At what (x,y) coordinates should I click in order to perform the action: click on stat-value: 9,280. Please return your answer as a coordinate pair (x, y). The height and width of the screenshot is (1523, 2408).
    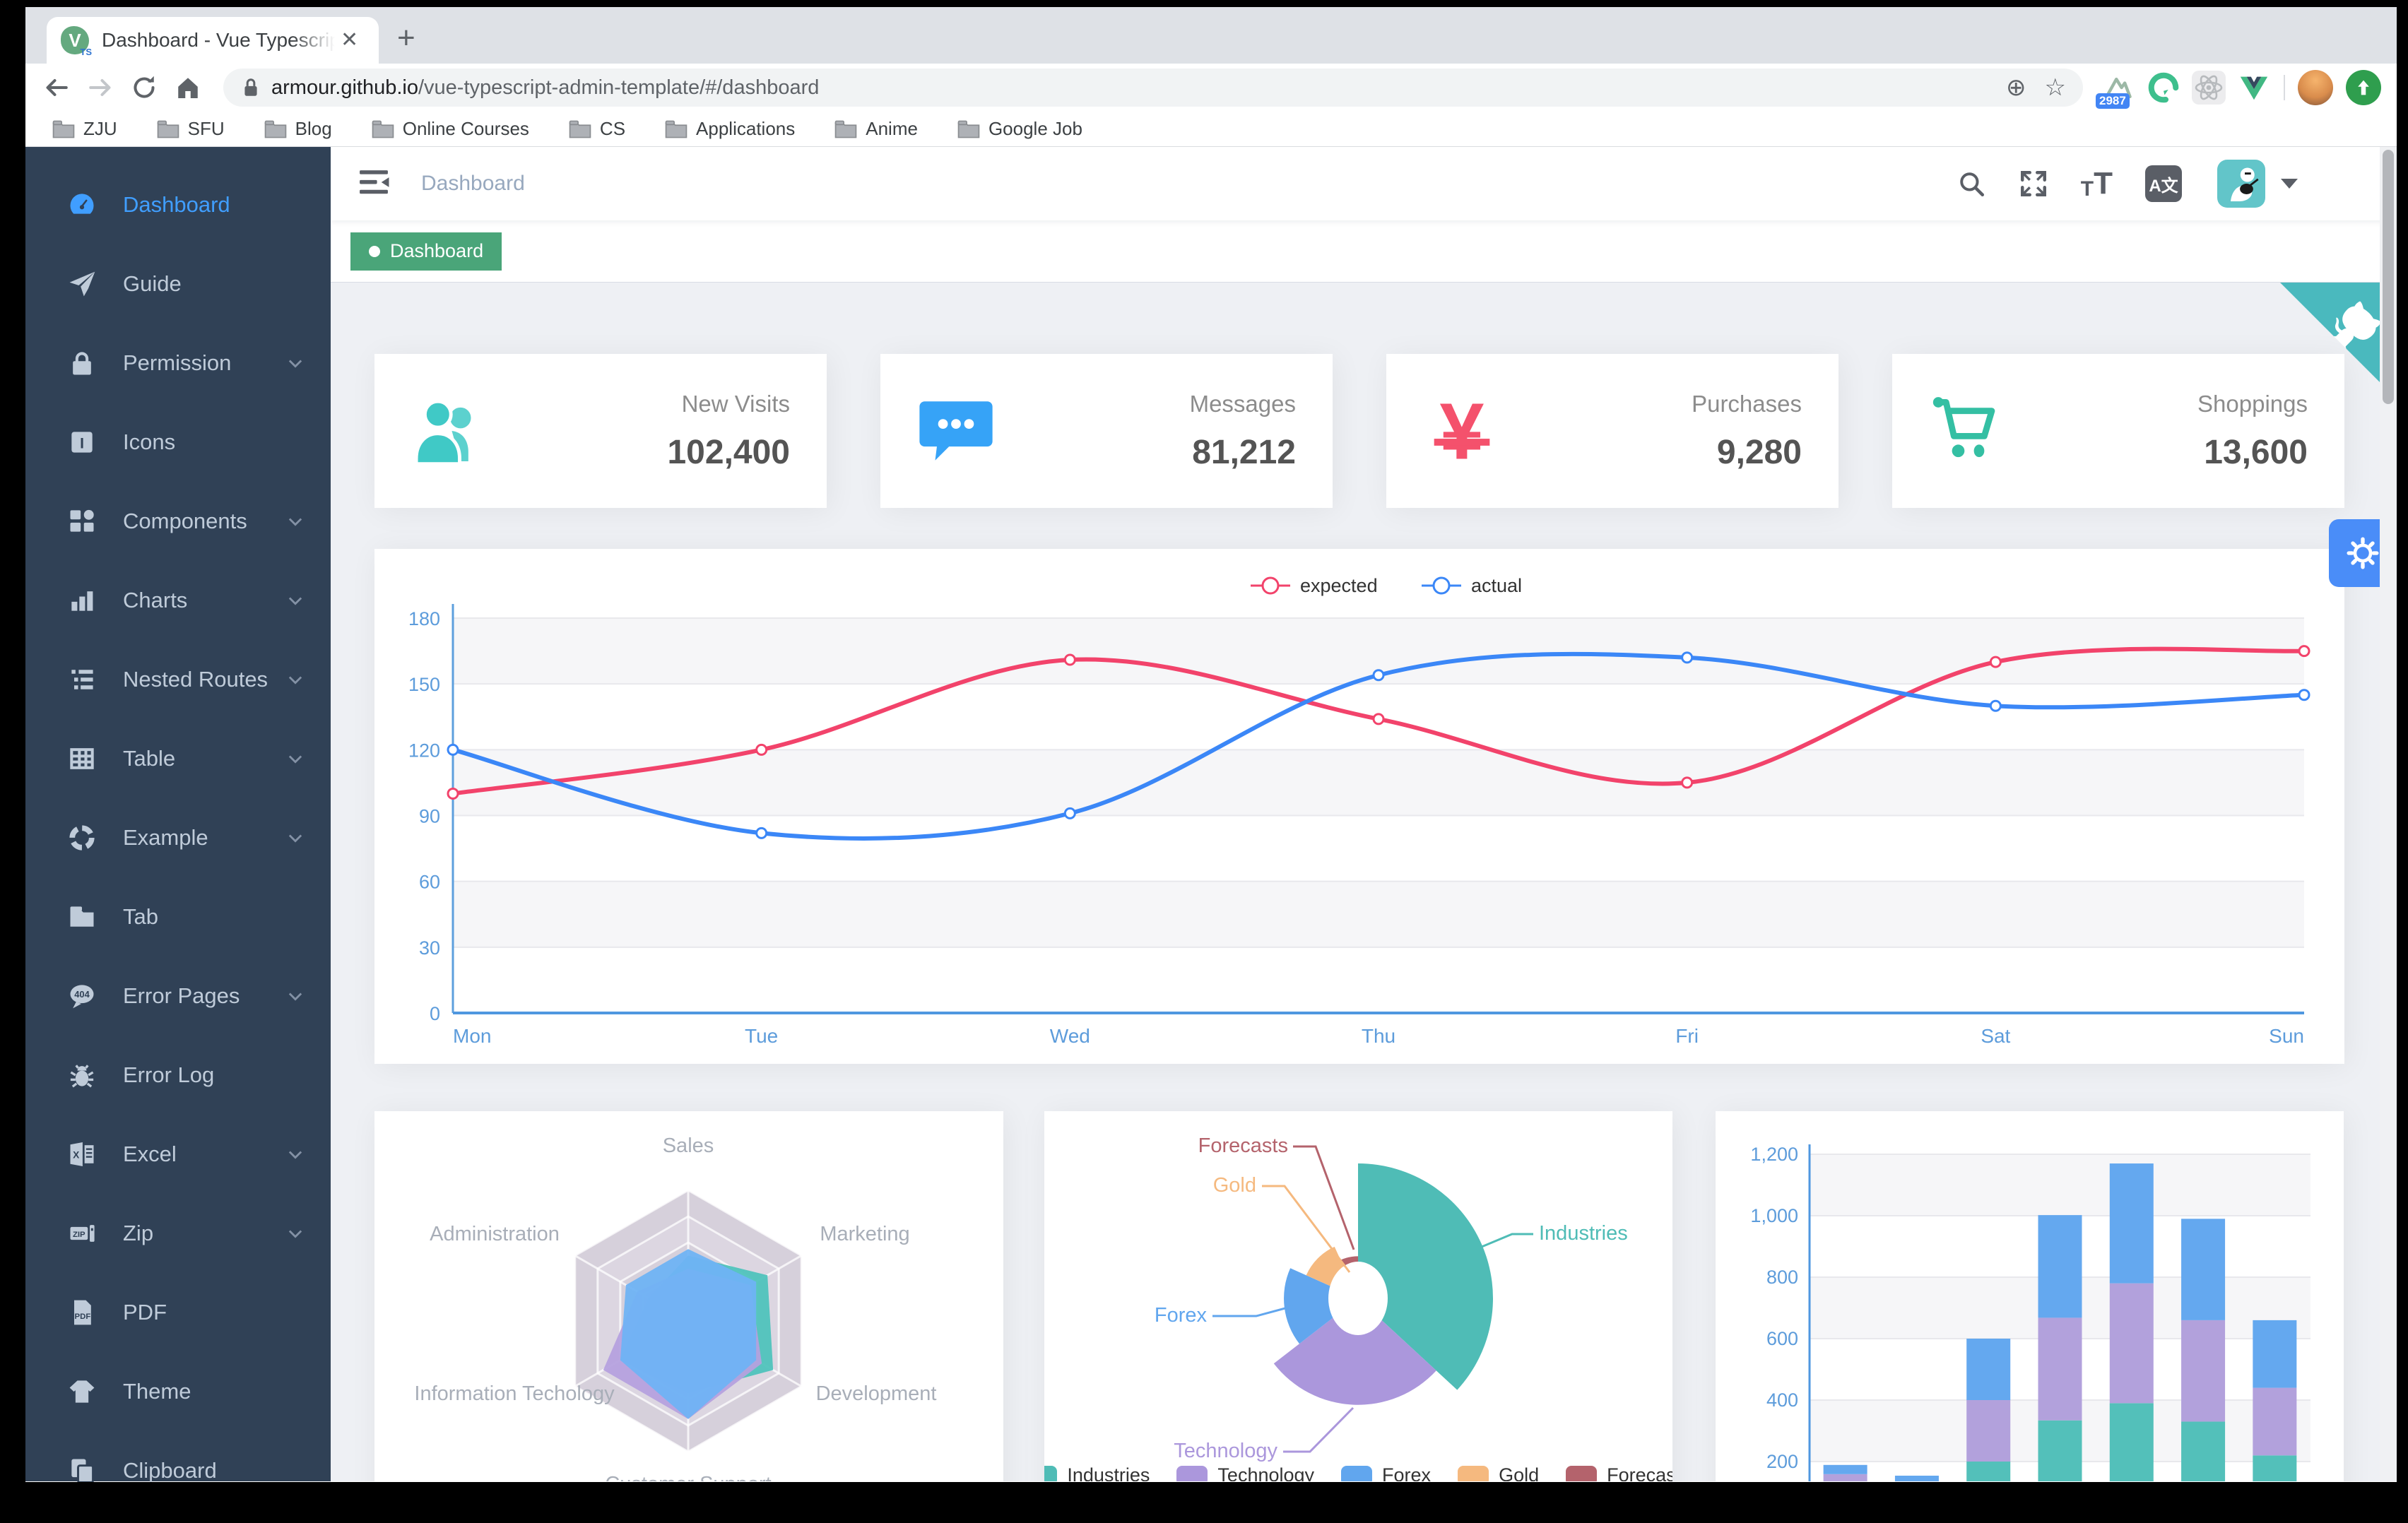
    Looking at the image, I should click on (1759, 452).